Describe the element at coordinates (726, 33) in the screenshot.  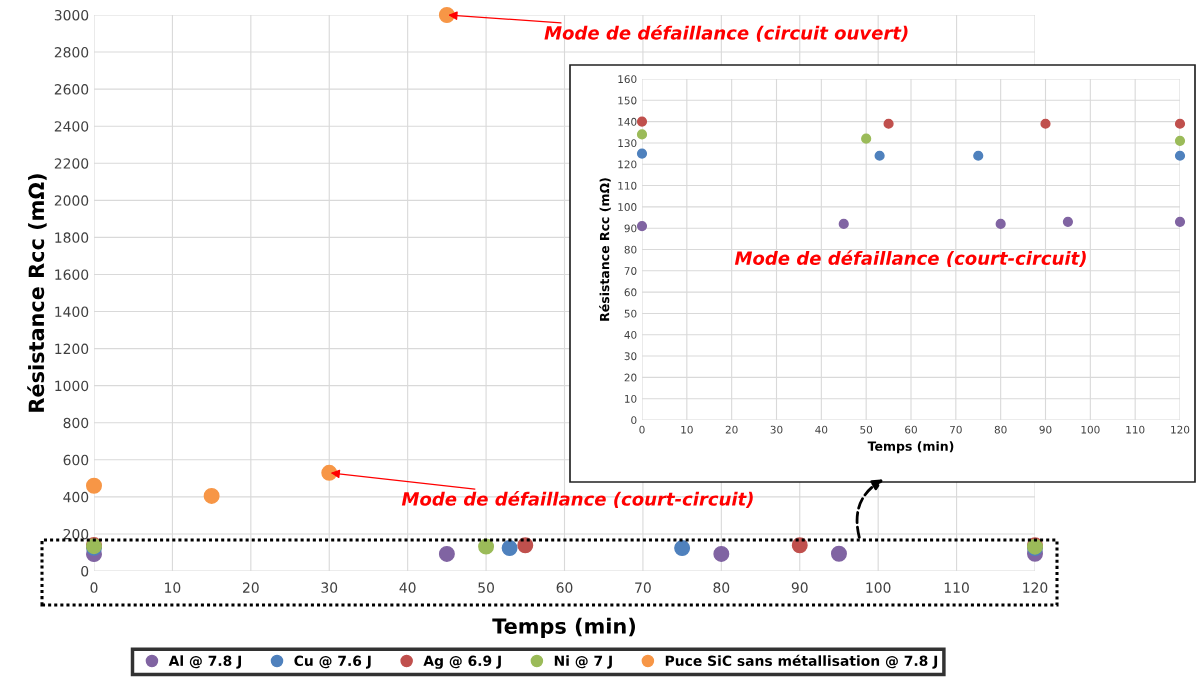
I see `annotation: Mode de défaillance (circuit ouvert)` at that location.